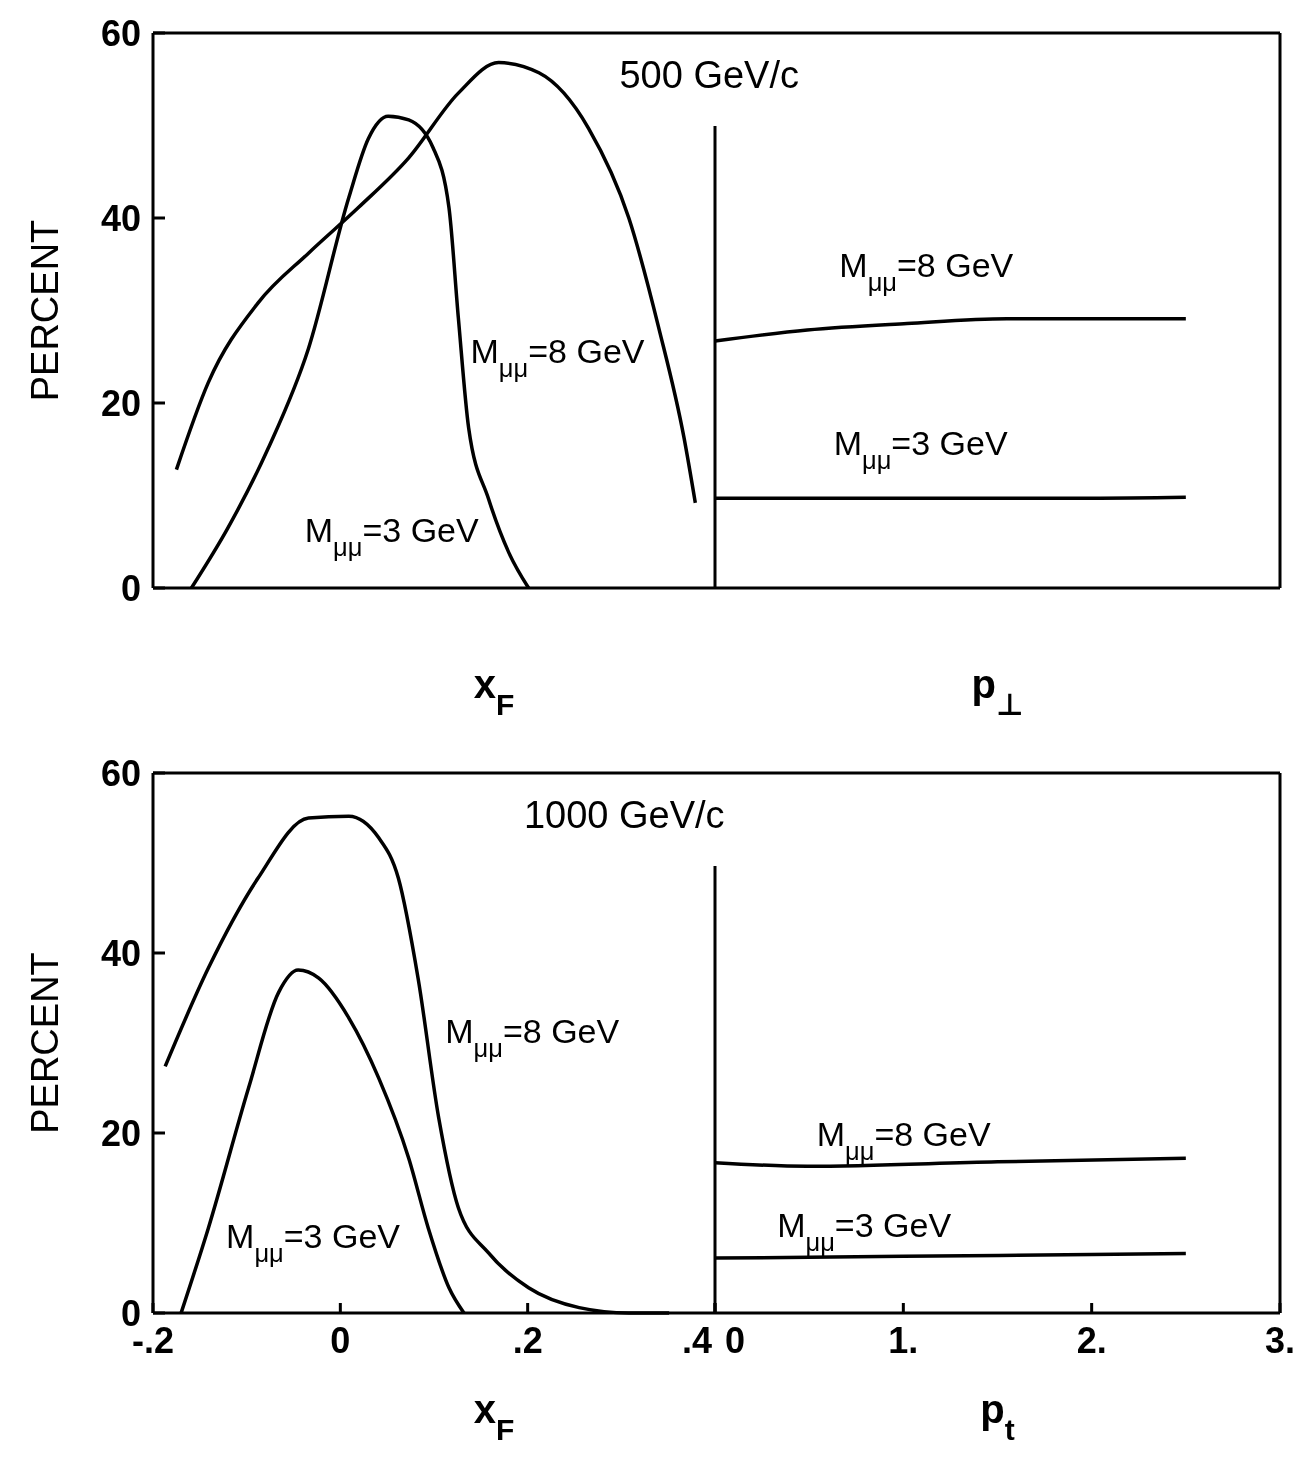 The width and height of the screenshot is (1305, 1465). What do you see at coordinates (130, 588) in the screenshot?
I see `y-tick-label: 0` at bounding box center [130, 588].